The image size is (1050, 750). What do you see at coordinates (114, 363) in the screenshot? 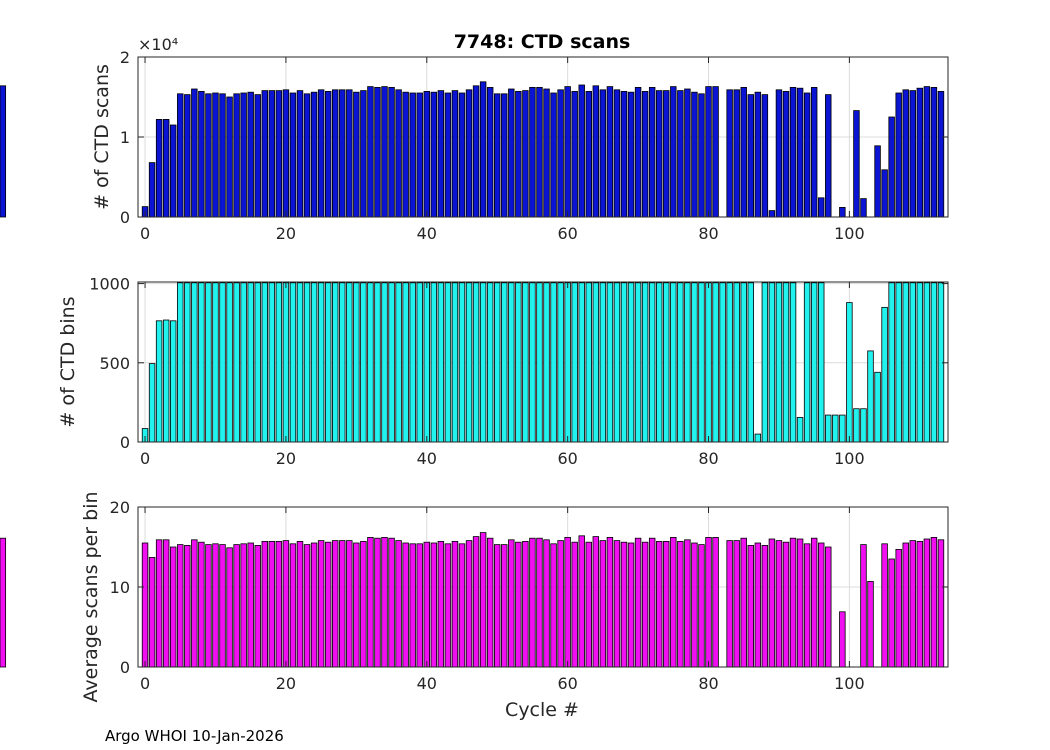
I see `y-tick-label: 500` at bounding box center [114, 363].